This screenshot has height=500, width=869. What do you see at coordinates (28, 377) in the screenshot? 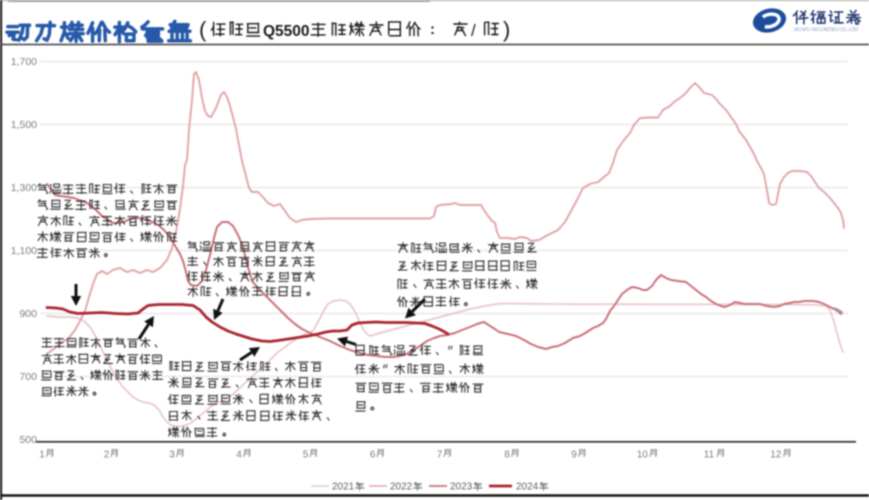
I see `svg-text: 700` at bounding box center [28, 377].